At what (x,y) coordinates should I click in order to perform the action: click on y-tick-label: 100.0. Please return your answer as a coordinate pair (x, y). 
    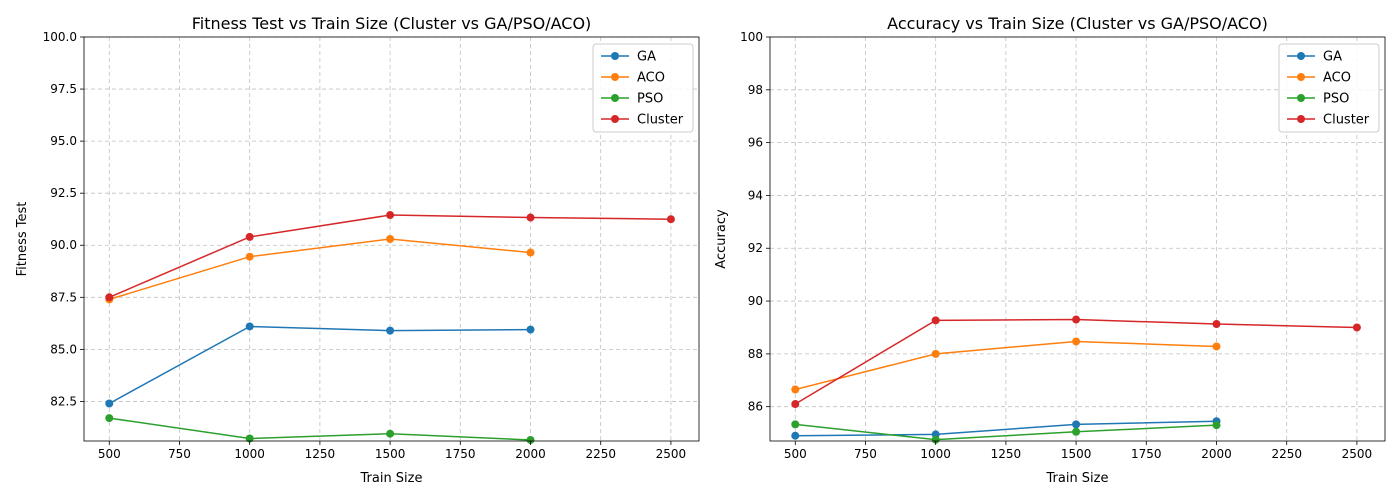
    Looking at the image, I should click on (60, 37).